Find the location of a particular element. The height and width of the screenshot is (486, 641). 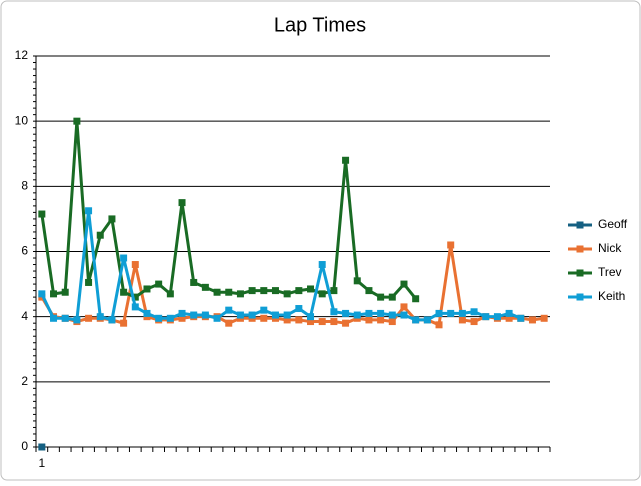

y-tick-label: 10 is located at coordinates (22, 120).